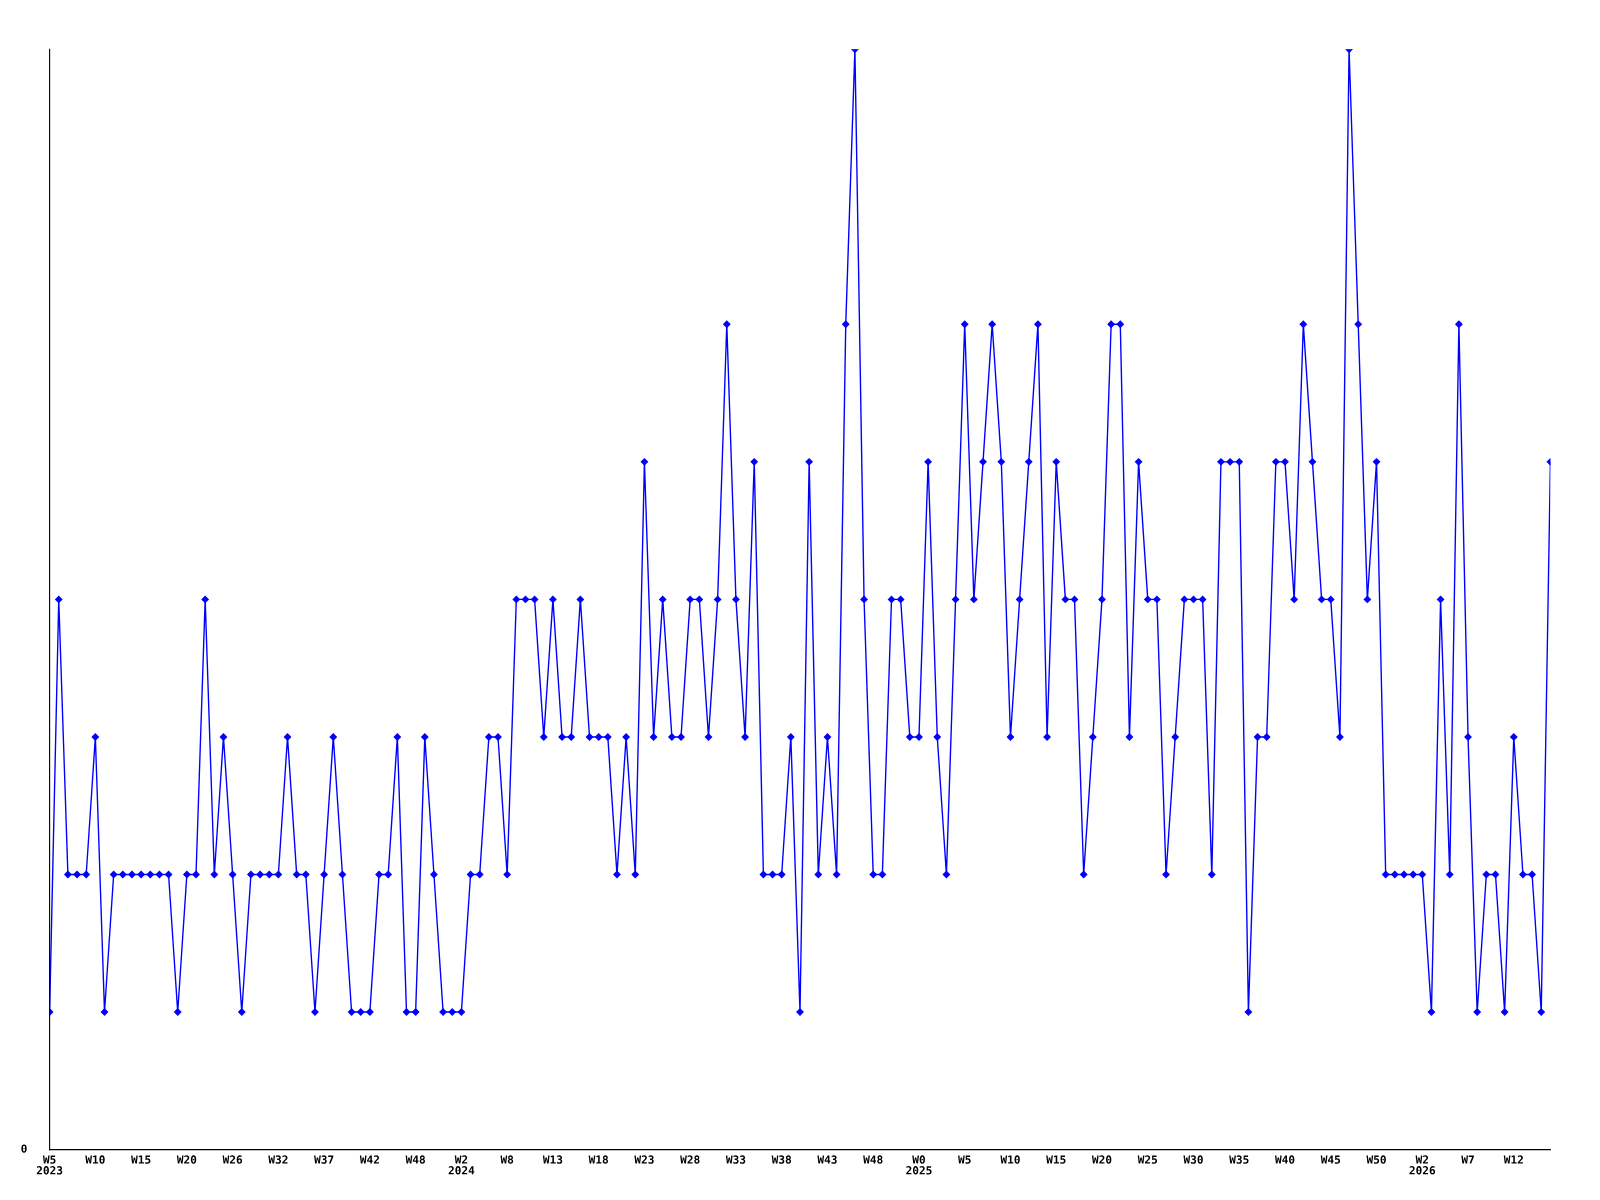 The width and height of the screenshot is (1600, 1200). Describe the element at coordinates (964, 1159) in the screenshot. I see `x-tick-label: W5` at that location.